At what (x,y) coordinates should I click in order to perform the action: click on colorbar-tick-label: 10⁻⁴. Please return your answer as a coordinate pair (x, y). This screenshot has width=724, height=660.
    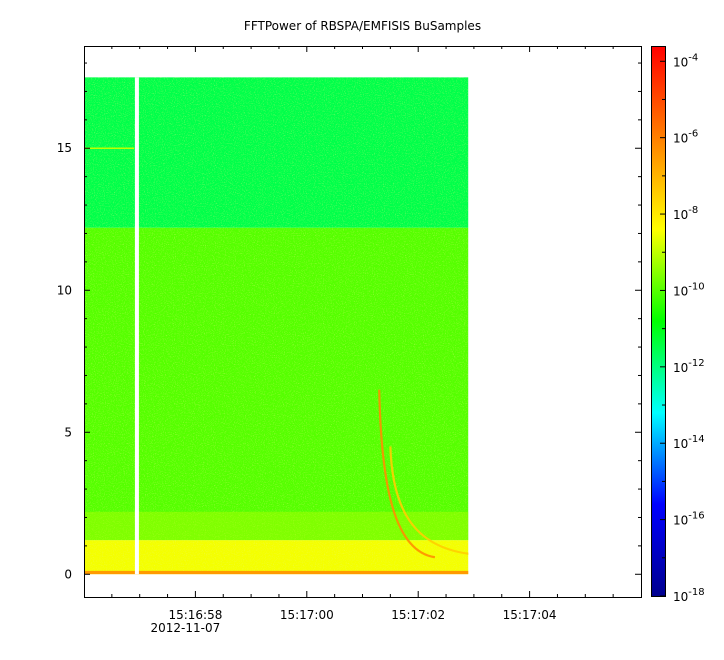
    Looking at the image, I should click on (685, 60).